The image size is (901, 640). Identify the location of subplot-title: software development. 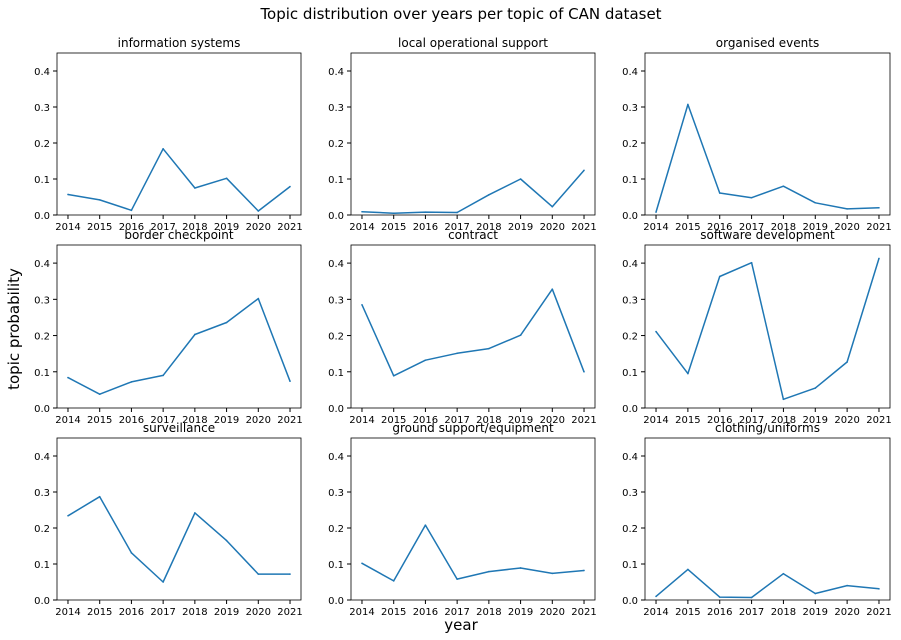
(767, 235).